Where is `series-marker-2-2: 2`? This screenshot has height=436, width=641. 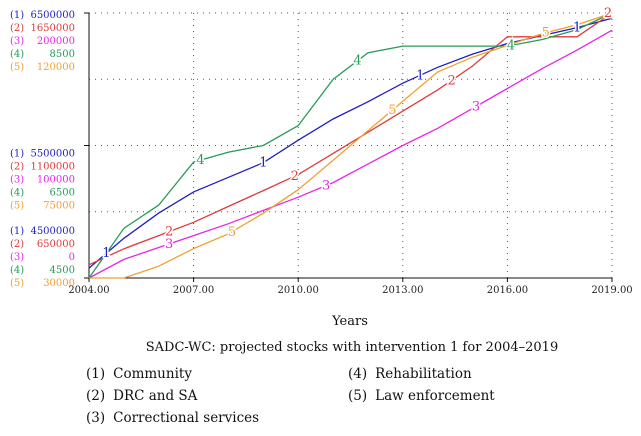
series-marker-2-2: 2 is located at coordinates (451, 80).